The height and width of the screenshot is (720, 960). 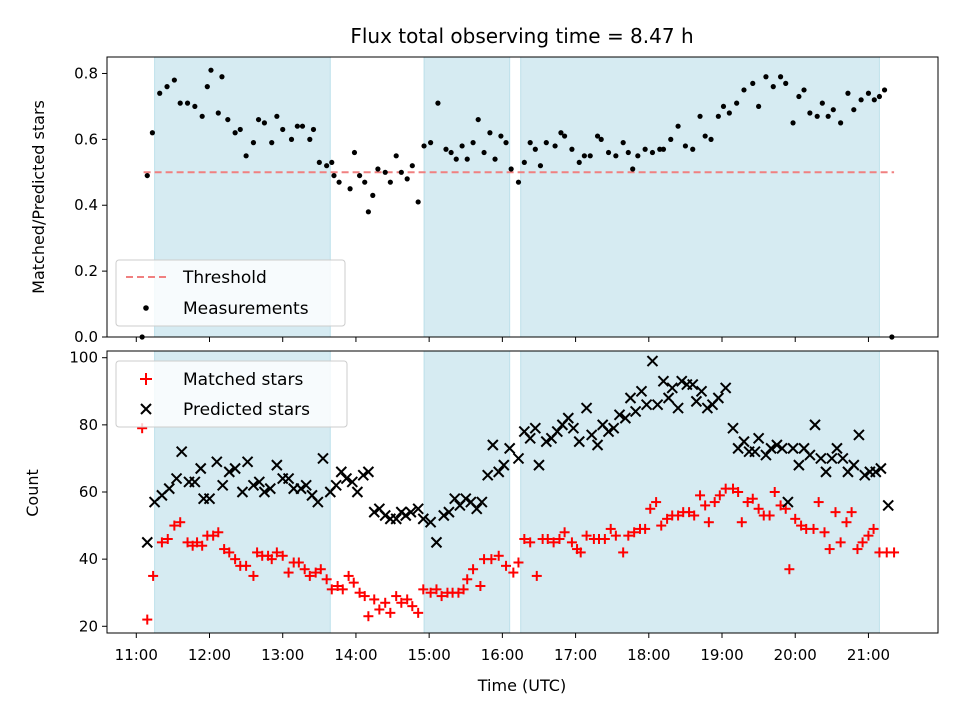 What do you see at coordinates (146, 308) in the screenshot?
I see `measurements-legend-swatch` at bounding box center [146, 308].